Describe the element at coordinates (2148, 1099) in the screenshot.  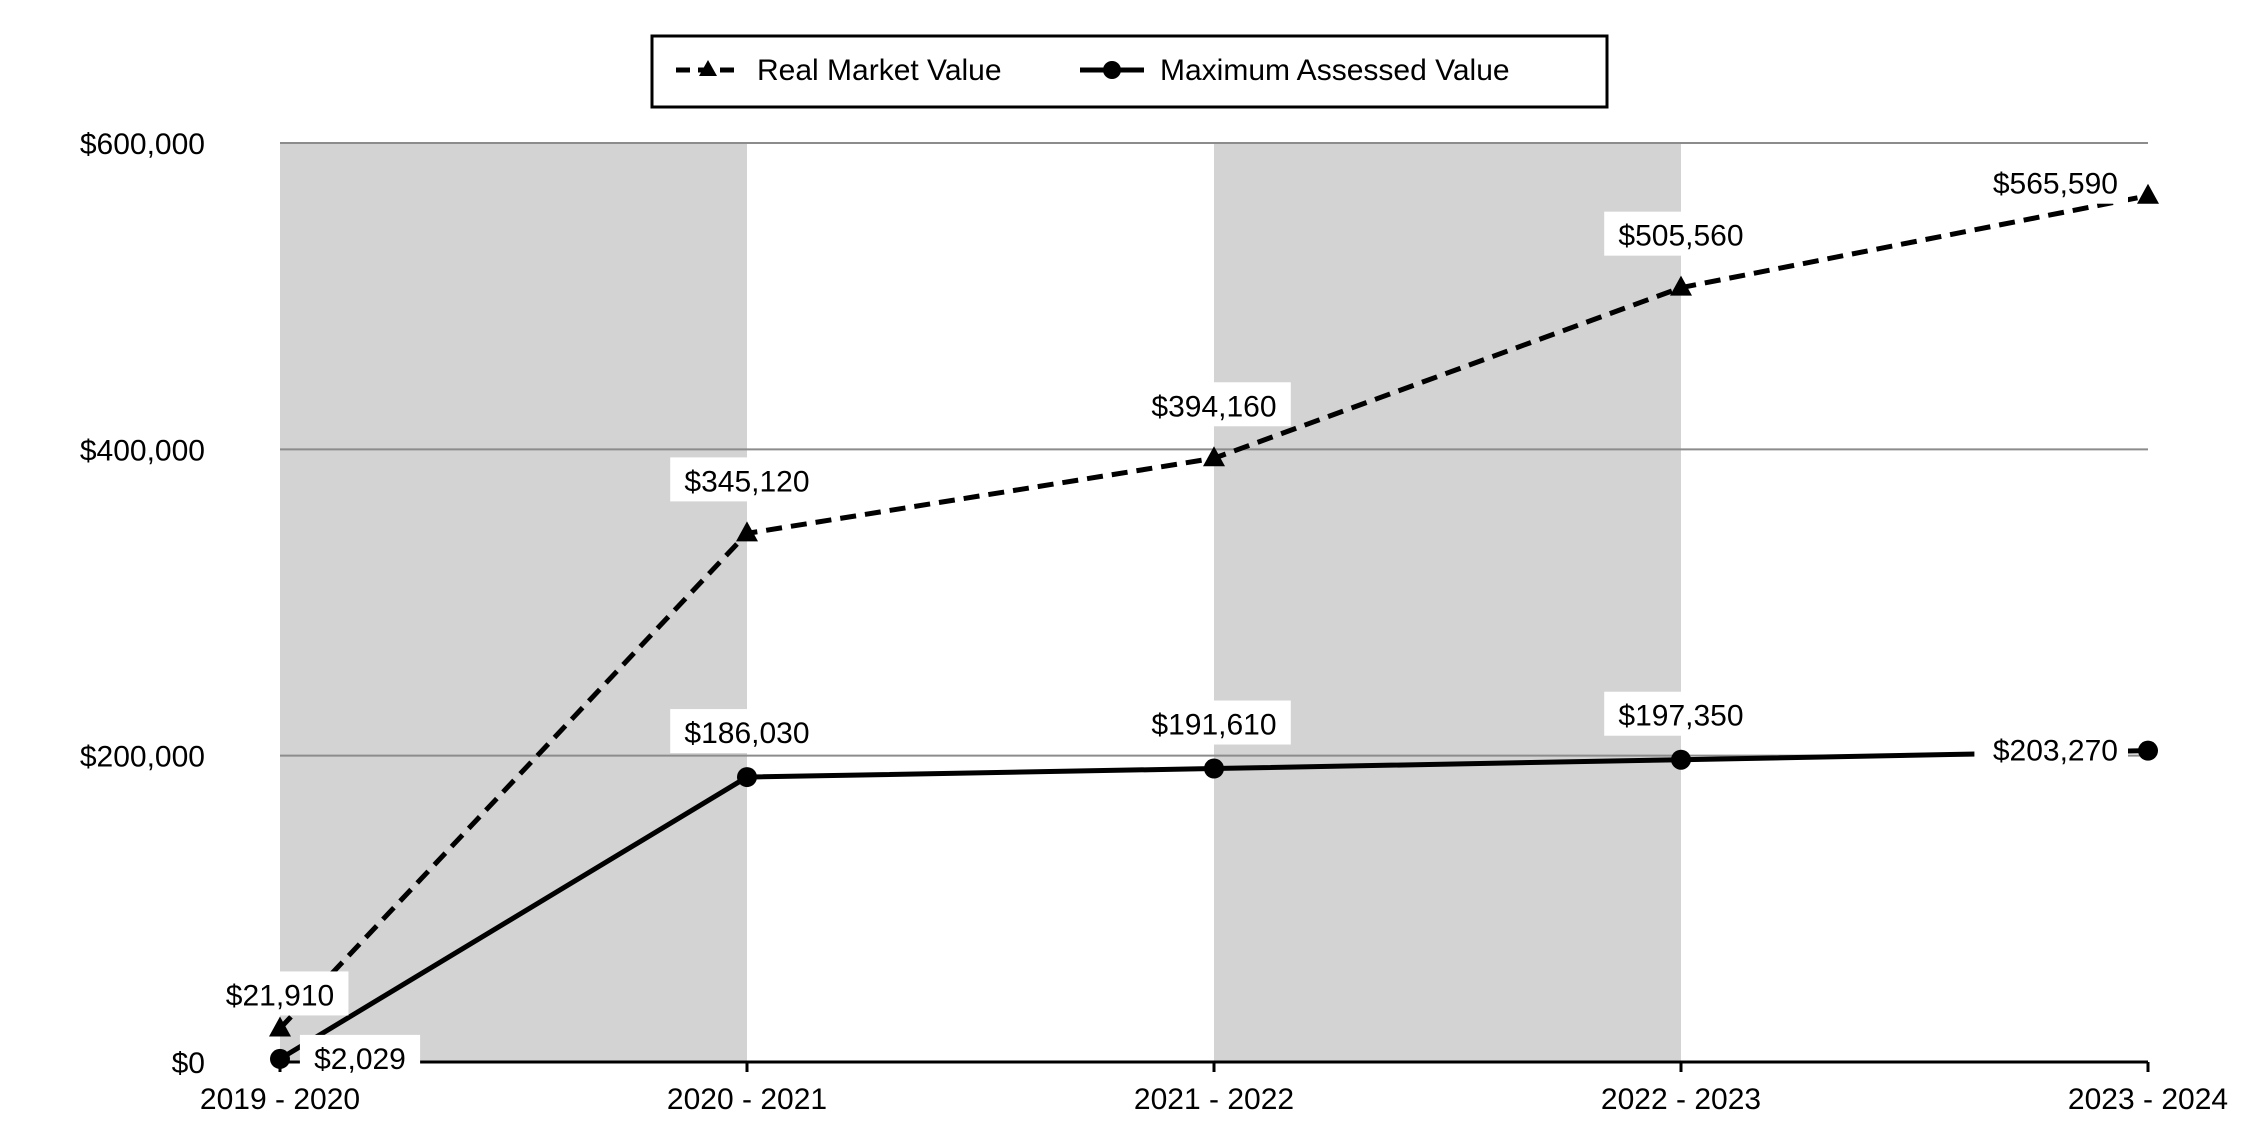
I see `x-tick-label: 2023 - 2024` at that location.